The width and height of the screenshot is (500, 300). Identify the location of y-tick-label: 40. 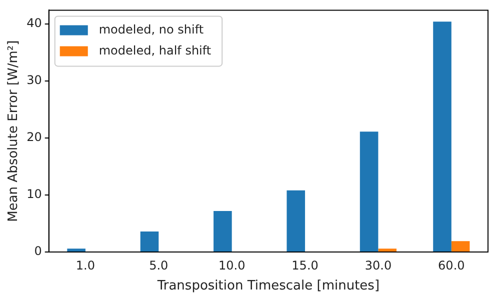
(34, 23).